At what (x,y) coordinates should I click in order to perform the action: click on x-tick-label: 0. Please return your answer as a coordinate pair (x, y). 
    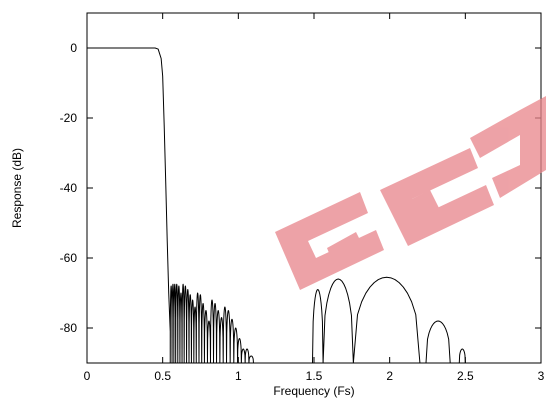
    Looking at the image, I should click on (87, 376).